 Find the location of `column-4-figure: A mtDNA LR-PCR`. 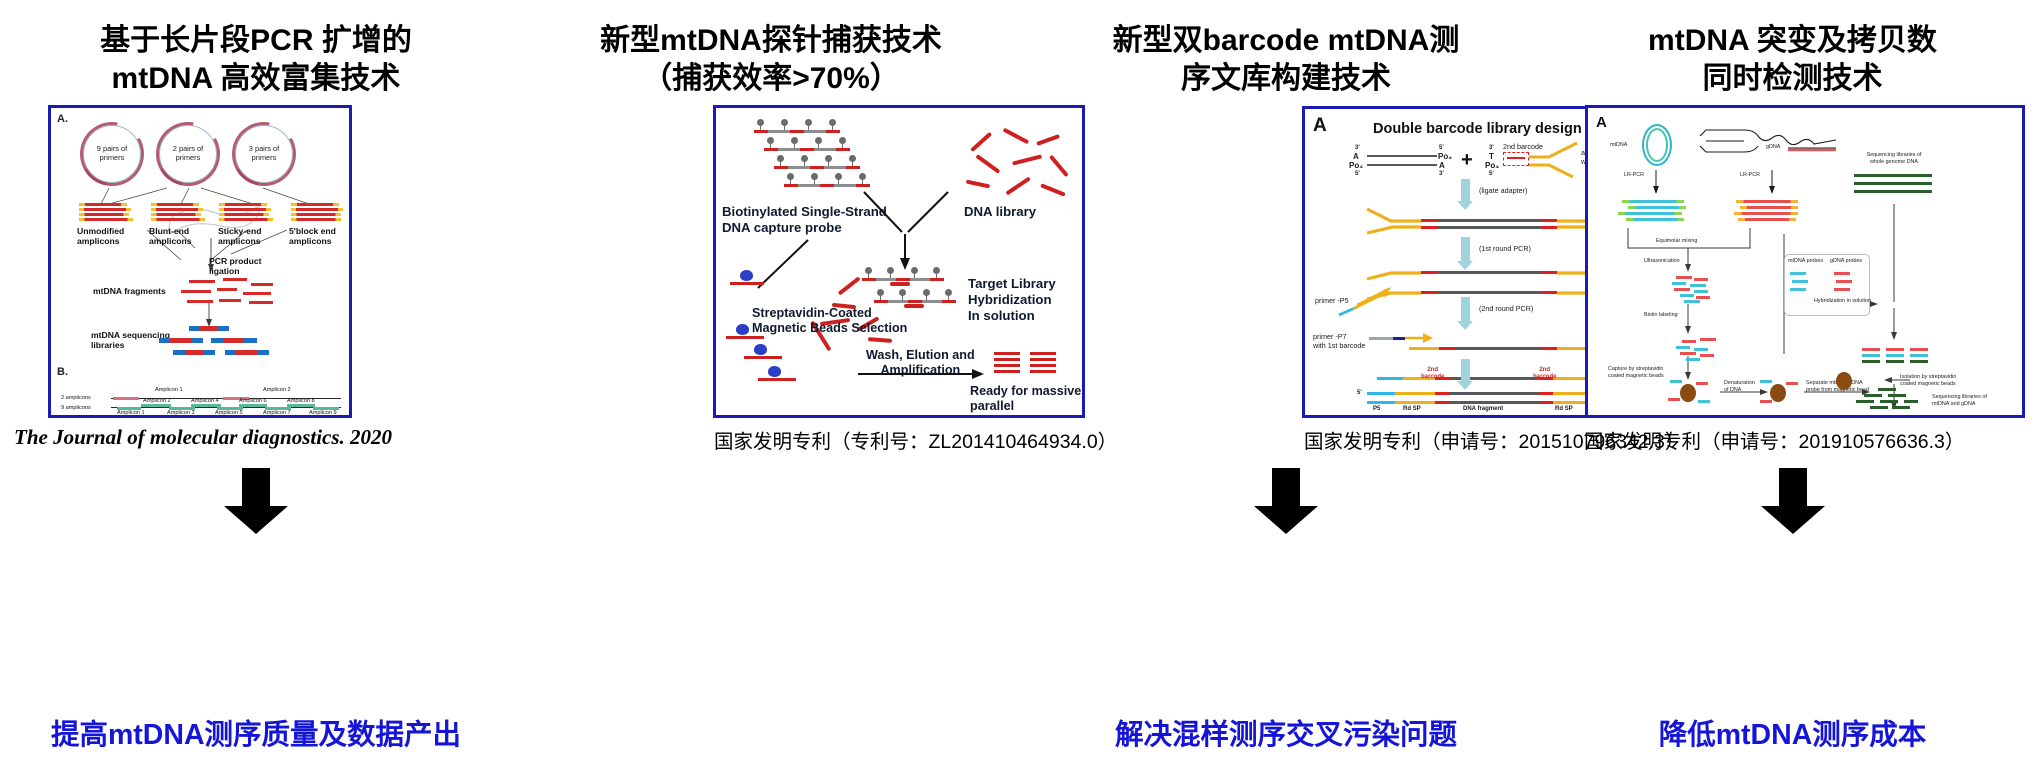

column-4-figure: A mtDNA LR-PCR is located at coordinates (1805, 261).